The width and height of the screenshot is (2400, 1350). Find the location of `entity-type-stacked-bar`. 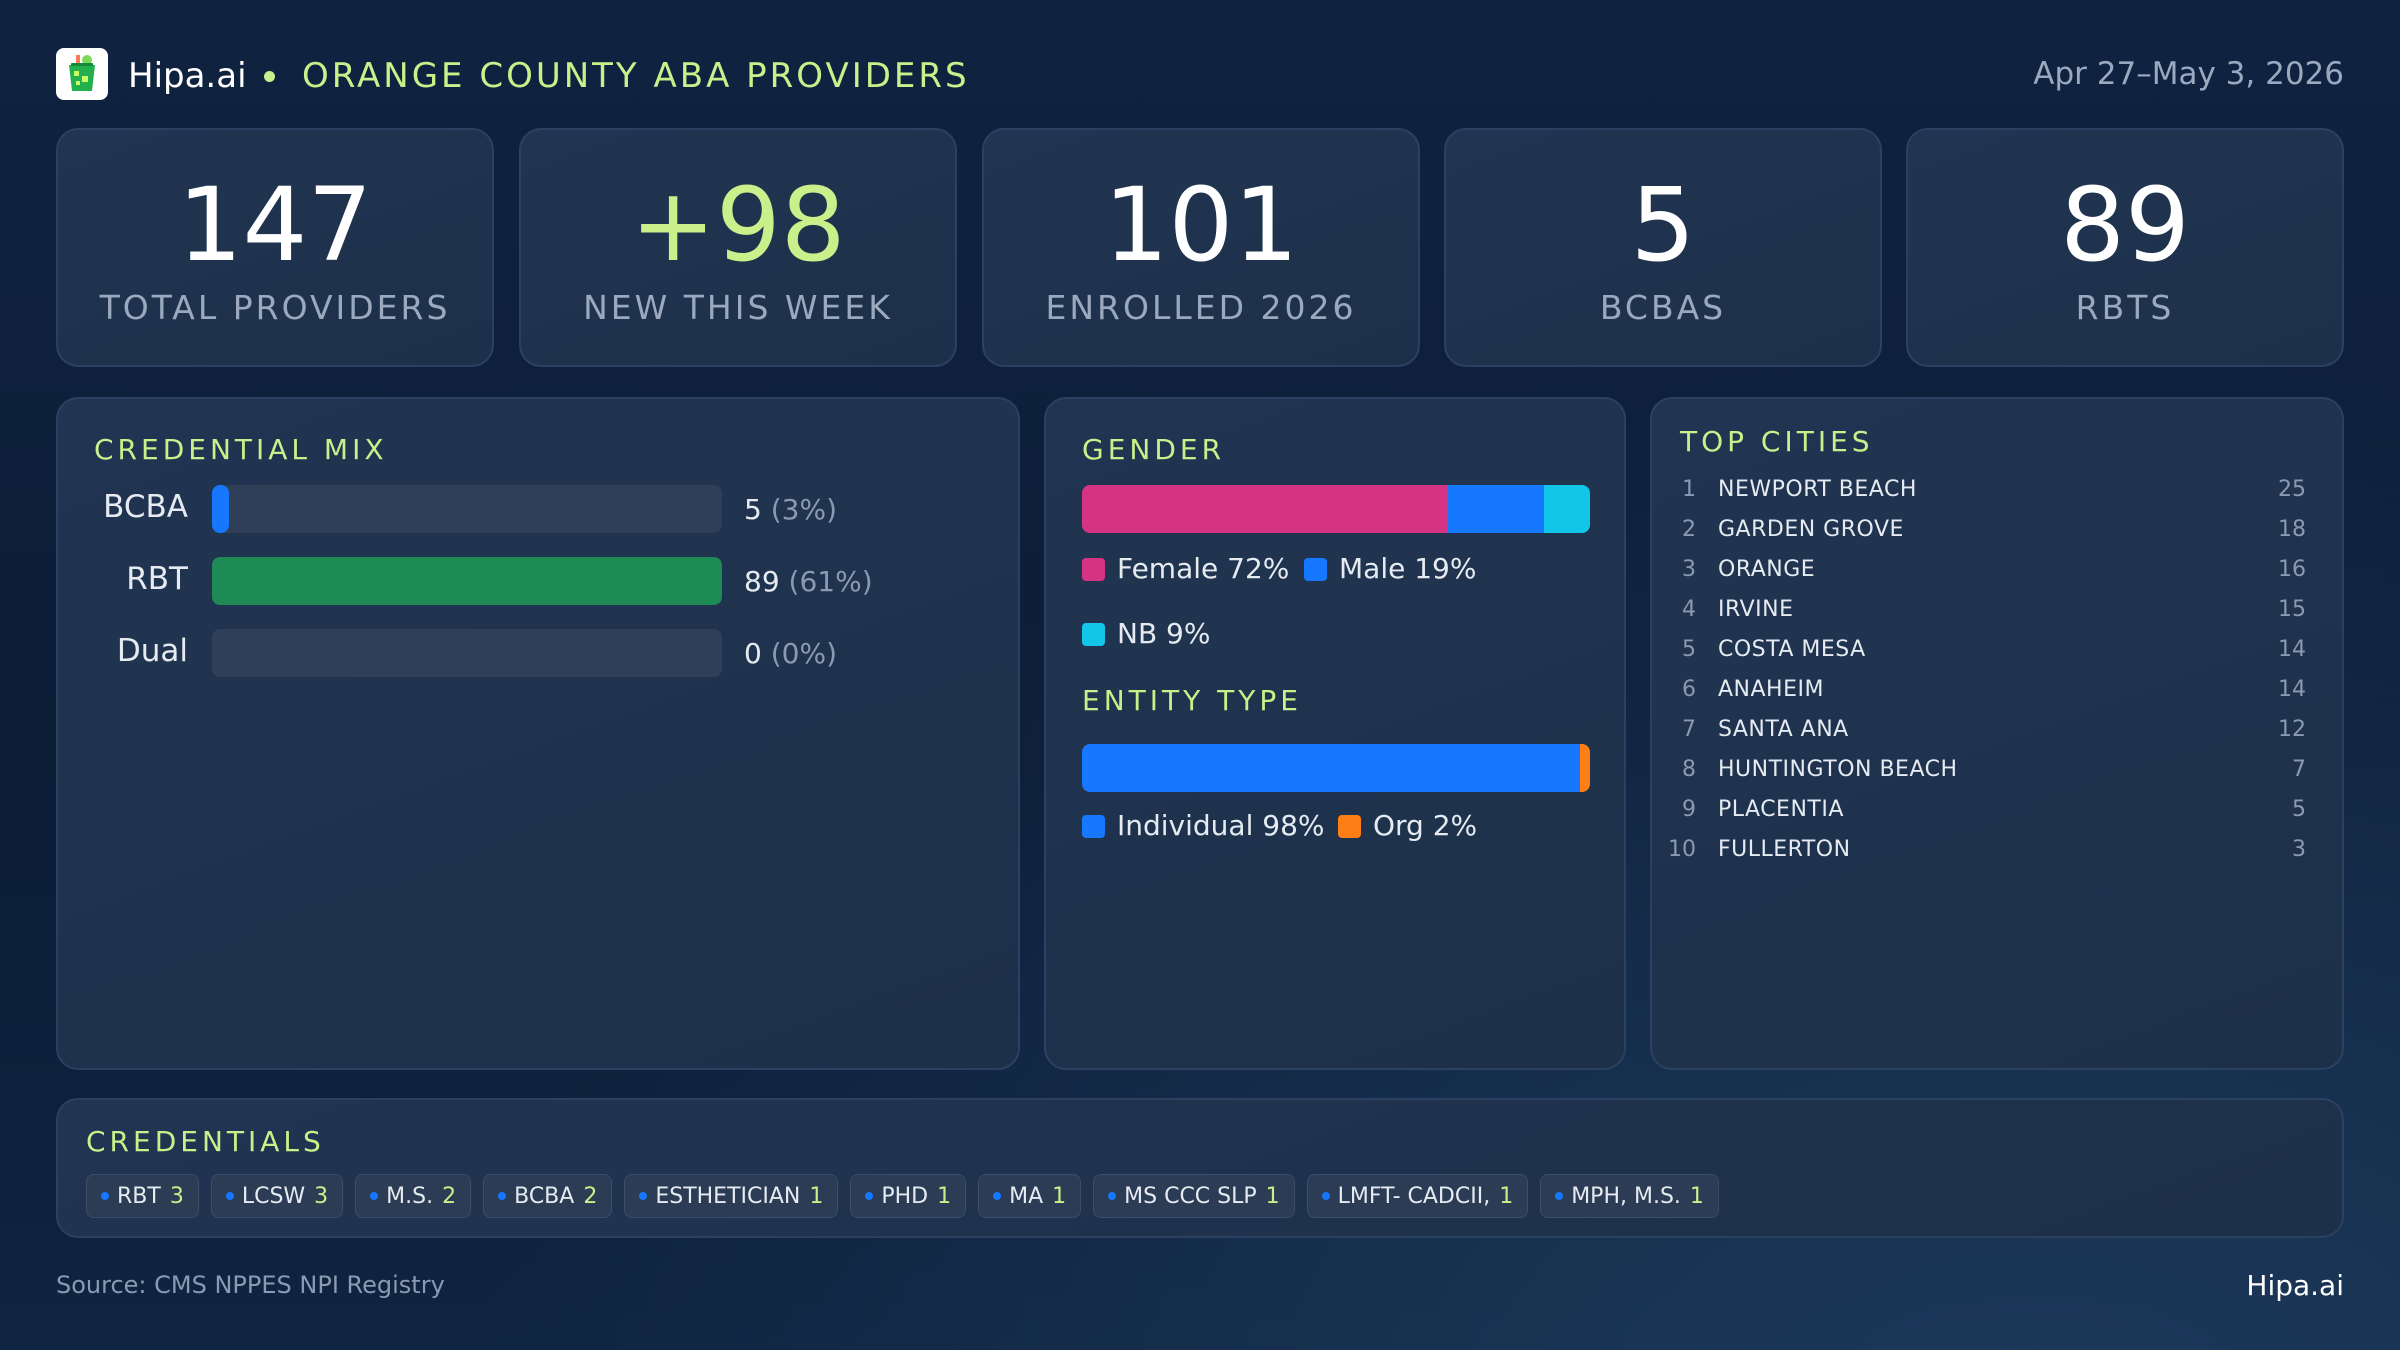

entity-type-stacked-bar is located at coordinates (1336, 768).